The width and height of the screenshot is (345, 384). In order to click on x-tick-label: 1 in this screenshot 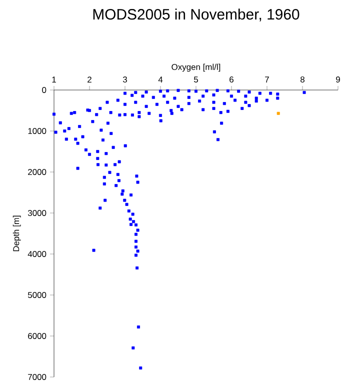, I will do `click(54, 79)`.